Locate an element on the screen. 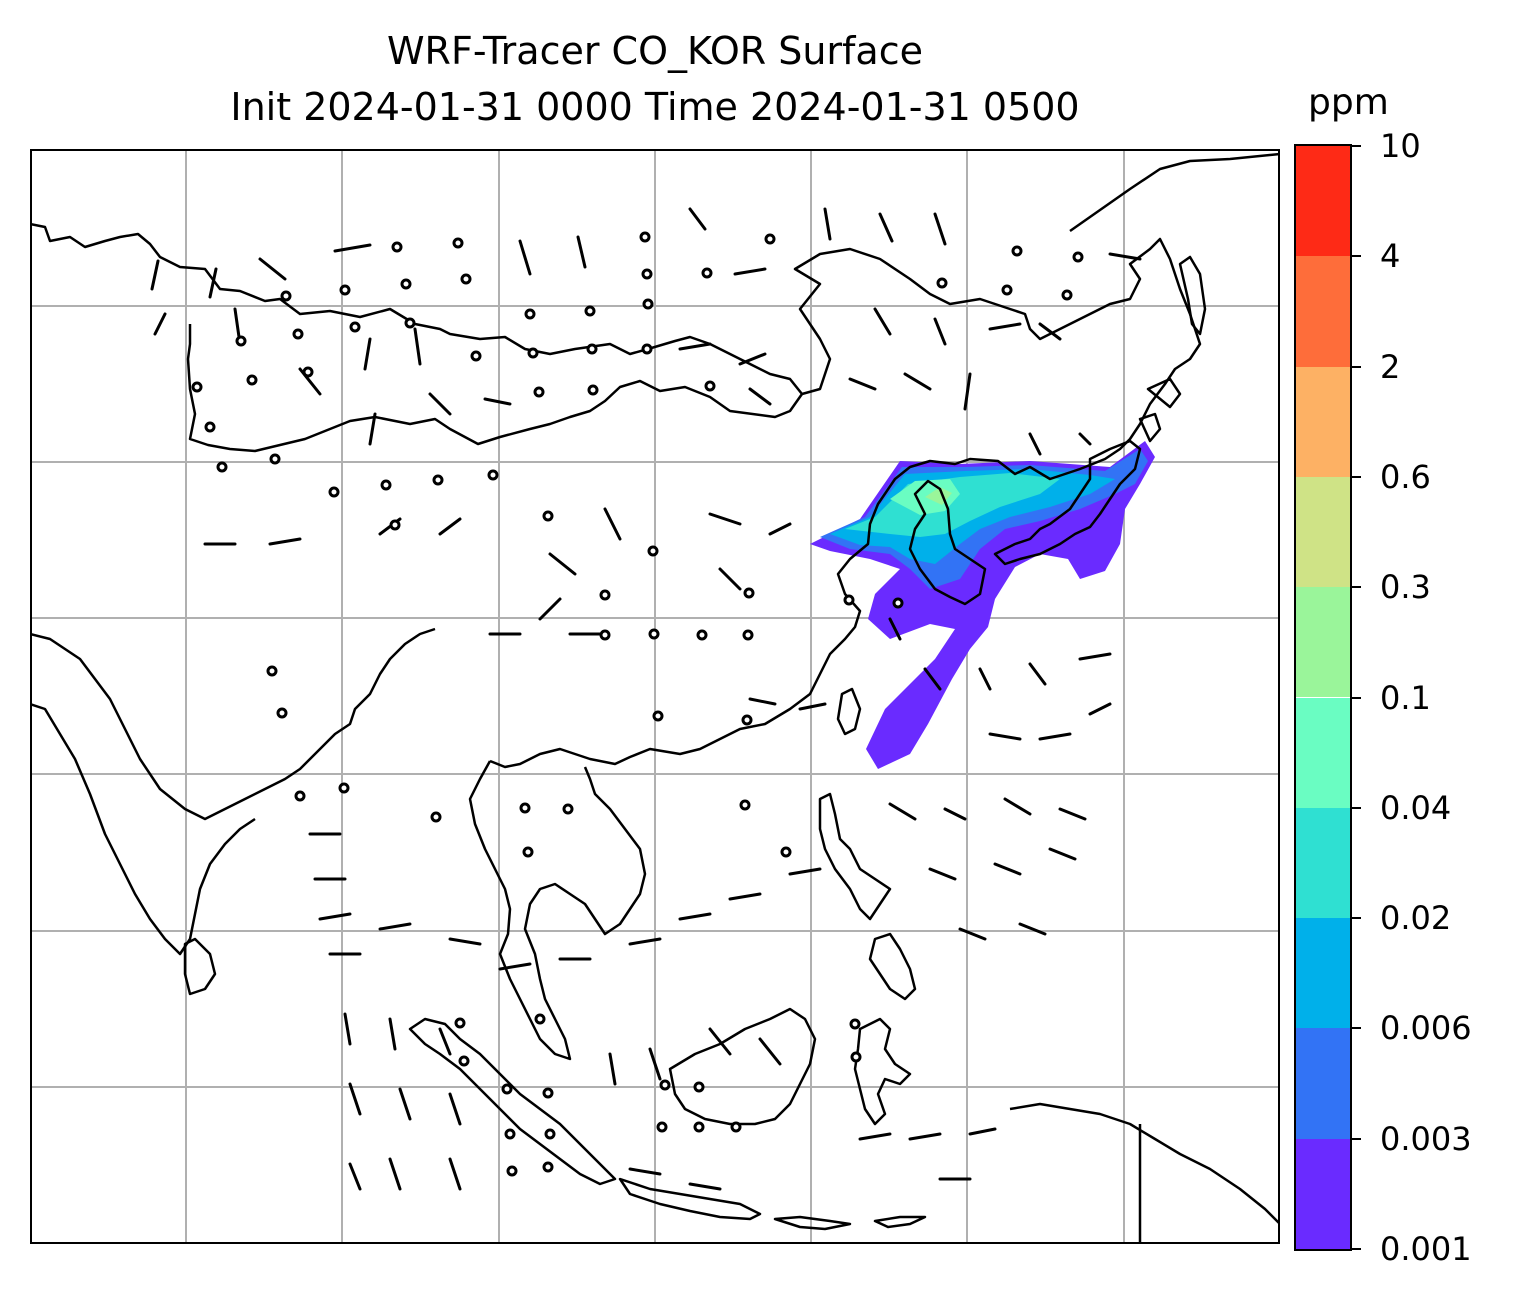  colorbar-tick-label: 0.04 is located at coordinates (1416, 807).